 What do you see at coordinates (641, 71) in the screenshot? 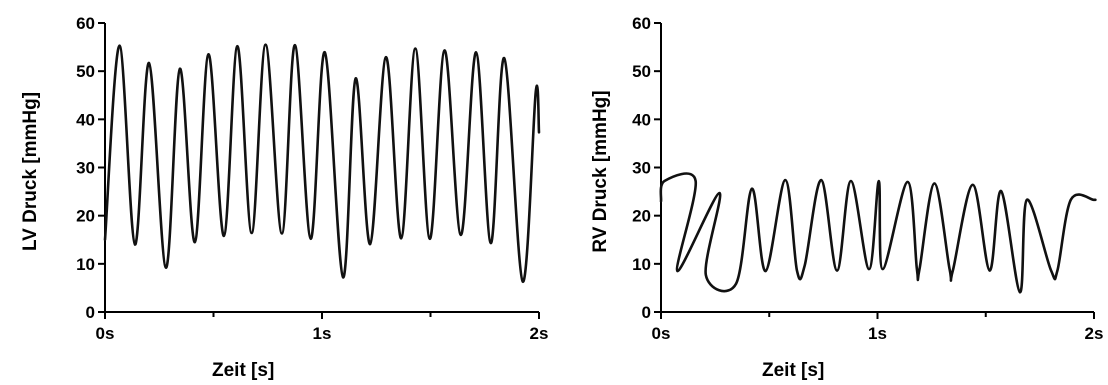
I see `rv-y-tick-label: 50` at bounding box center [641, 71].